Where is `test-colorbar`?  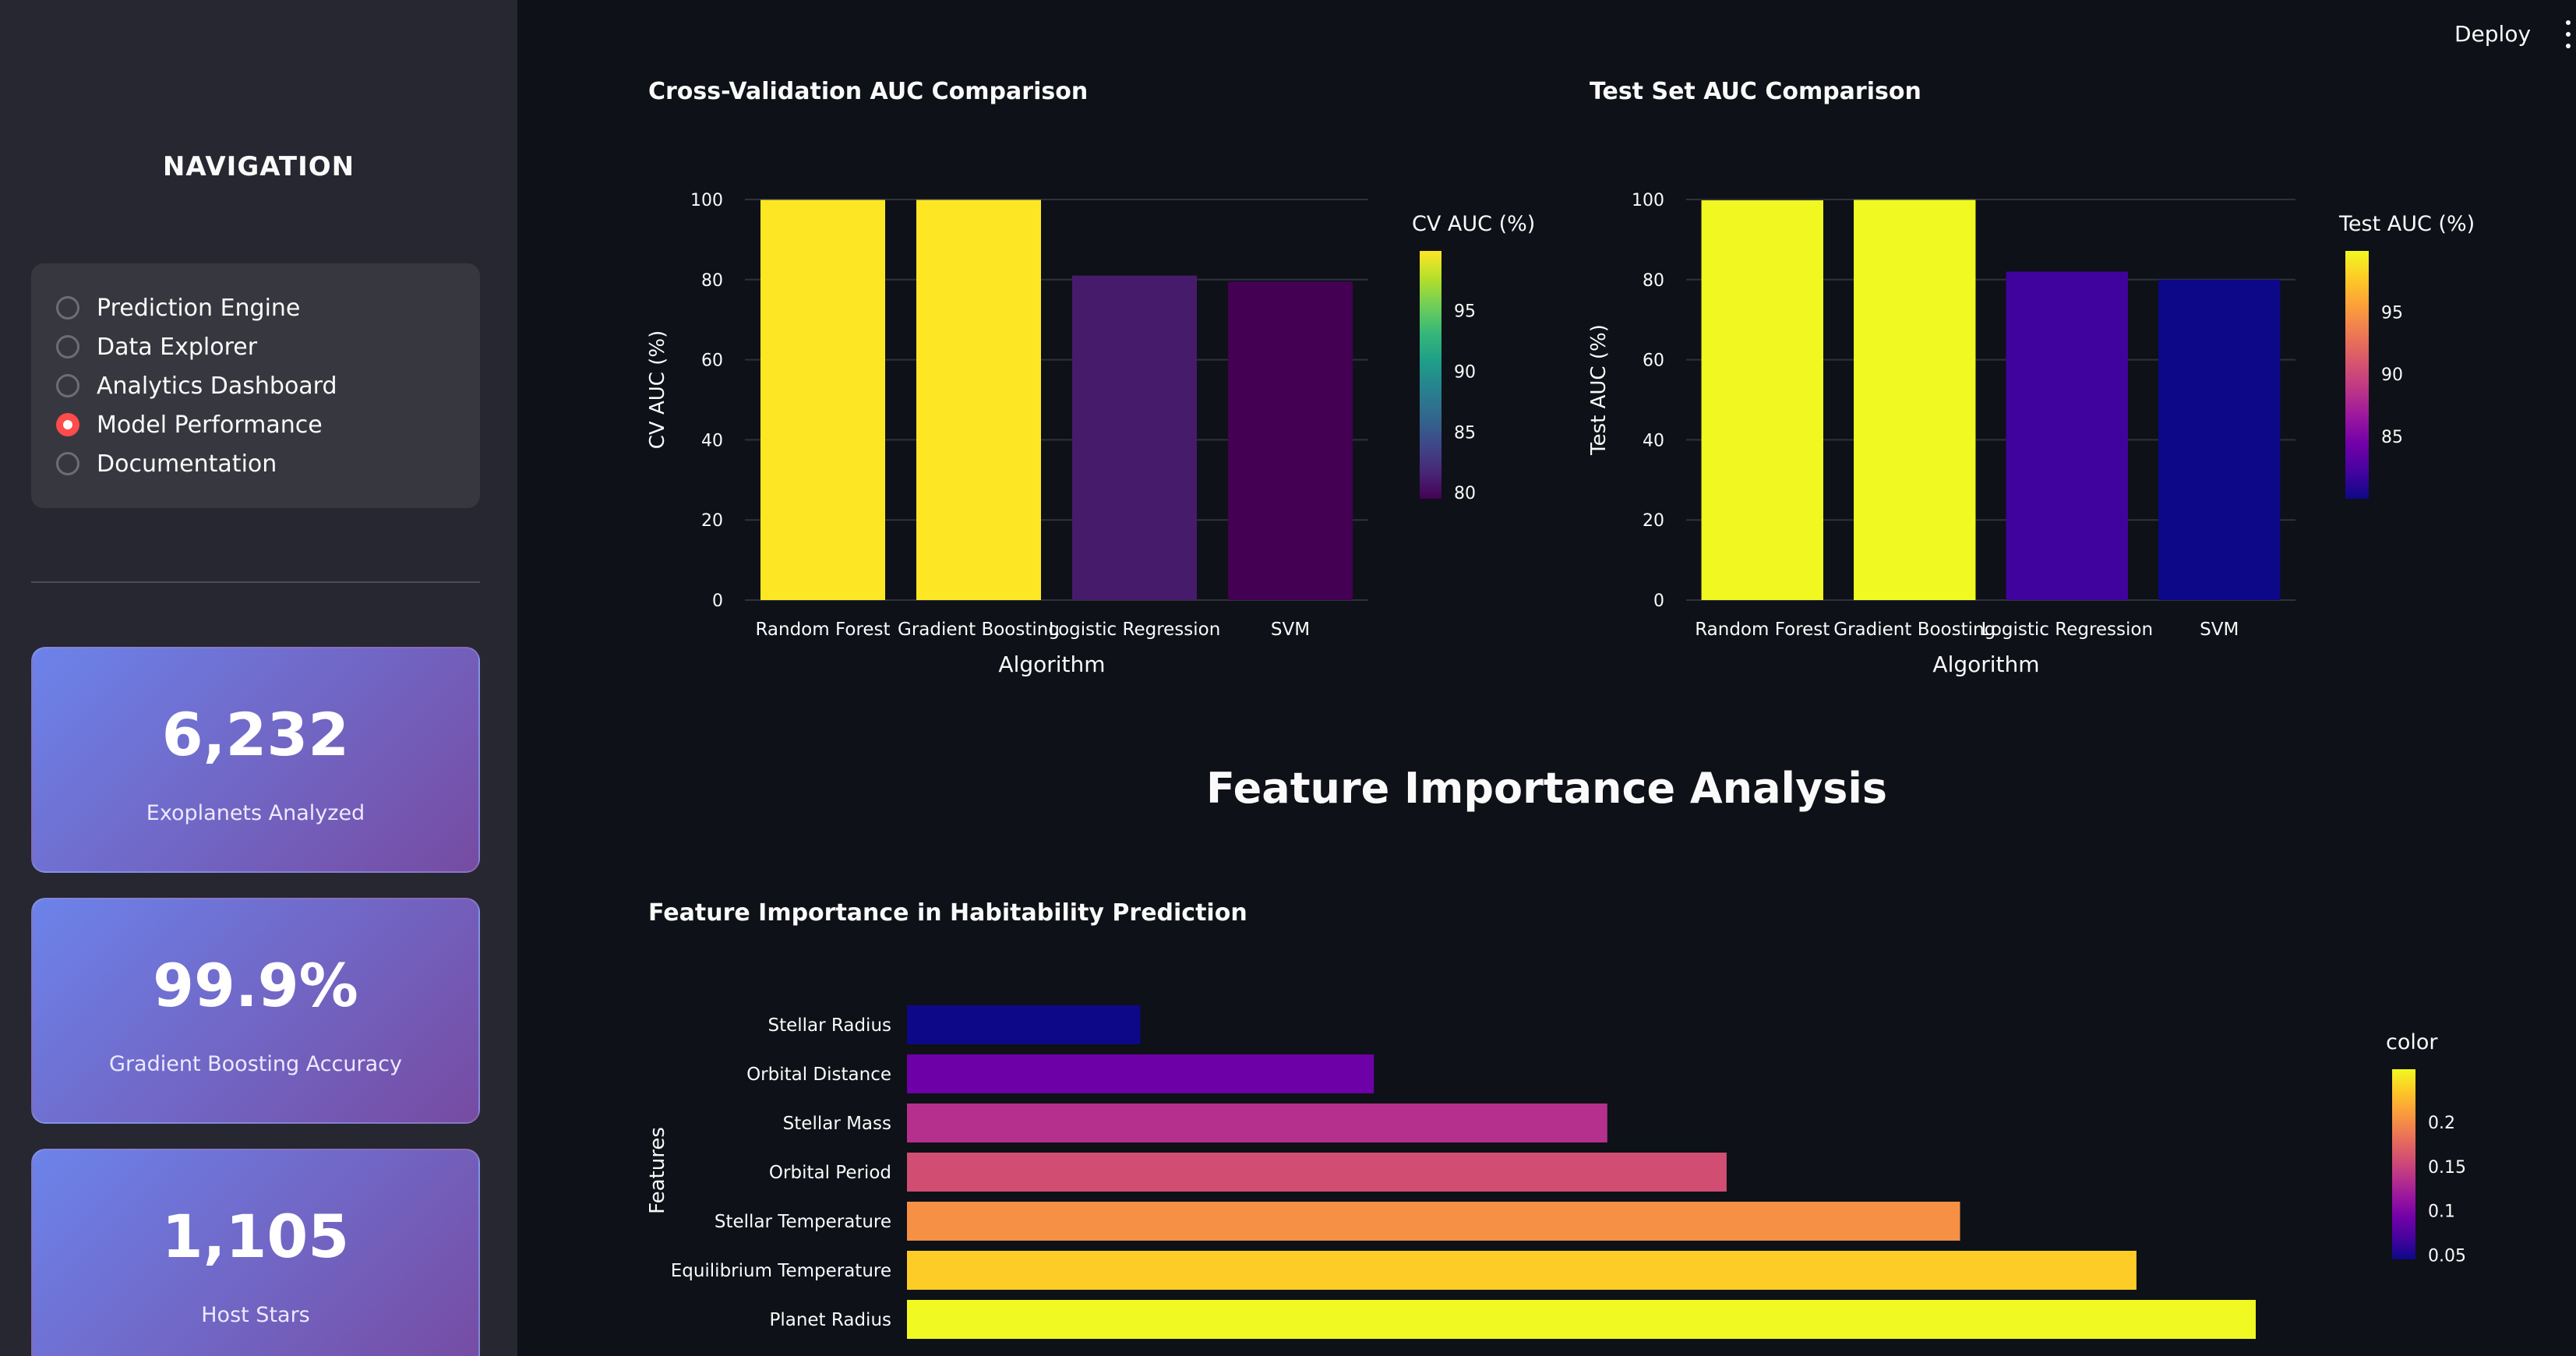
test-colorbar is located at coordinates (2357, 375).